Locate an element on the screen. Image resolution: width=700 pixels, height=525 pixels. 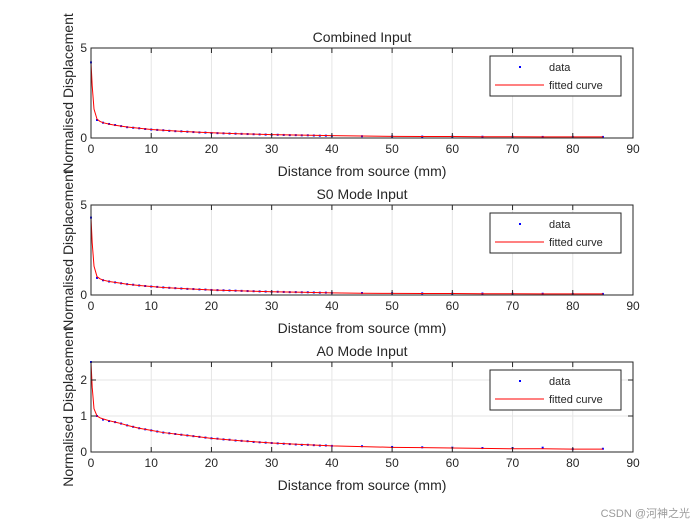
chart-title: A0 Mode Input is located at coordinates (361, 351).